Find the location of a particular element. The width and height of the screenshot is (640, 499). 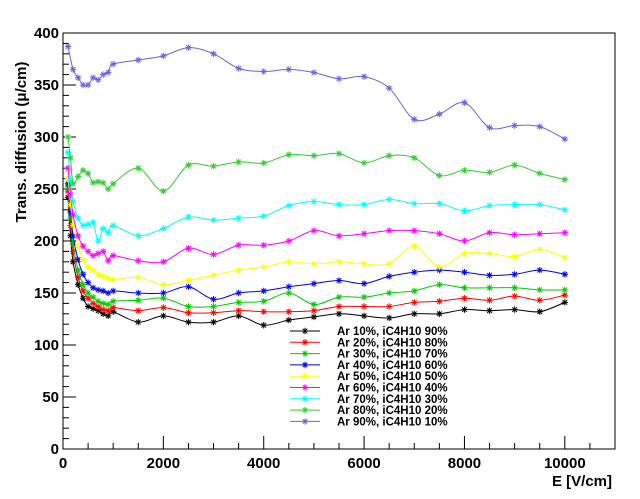

legend-entry: Ar 20%, iC4H10 80% is located at coordinates (369, 343).